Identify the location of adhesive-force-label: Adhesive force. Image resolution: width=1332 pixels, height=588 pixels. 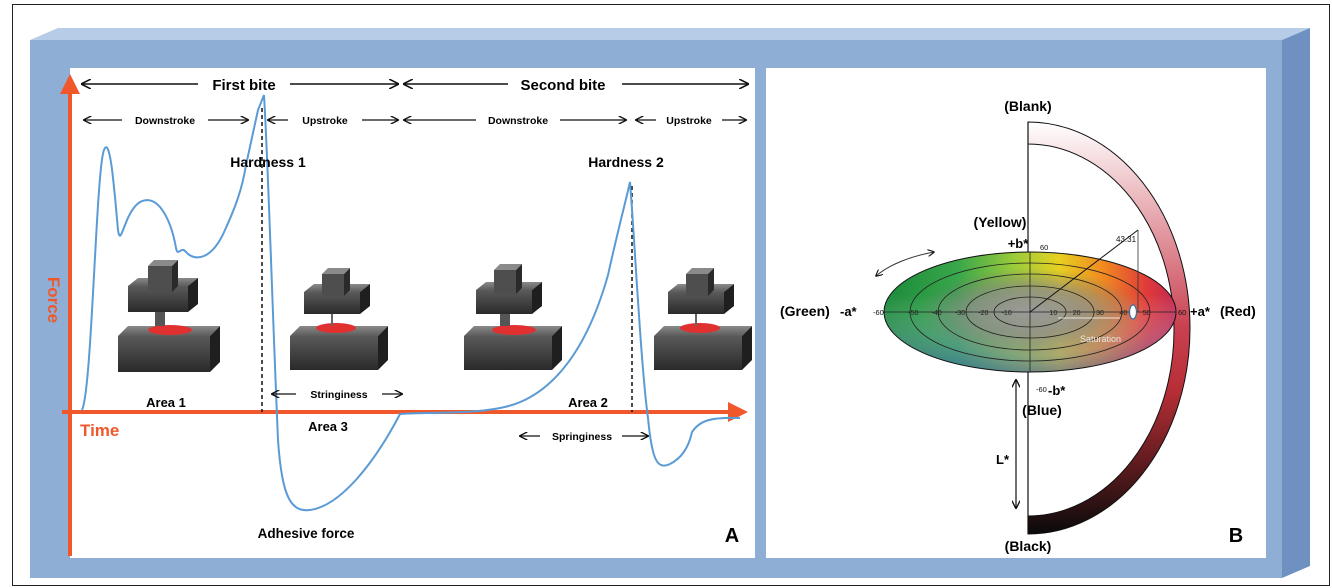
(306, 533).